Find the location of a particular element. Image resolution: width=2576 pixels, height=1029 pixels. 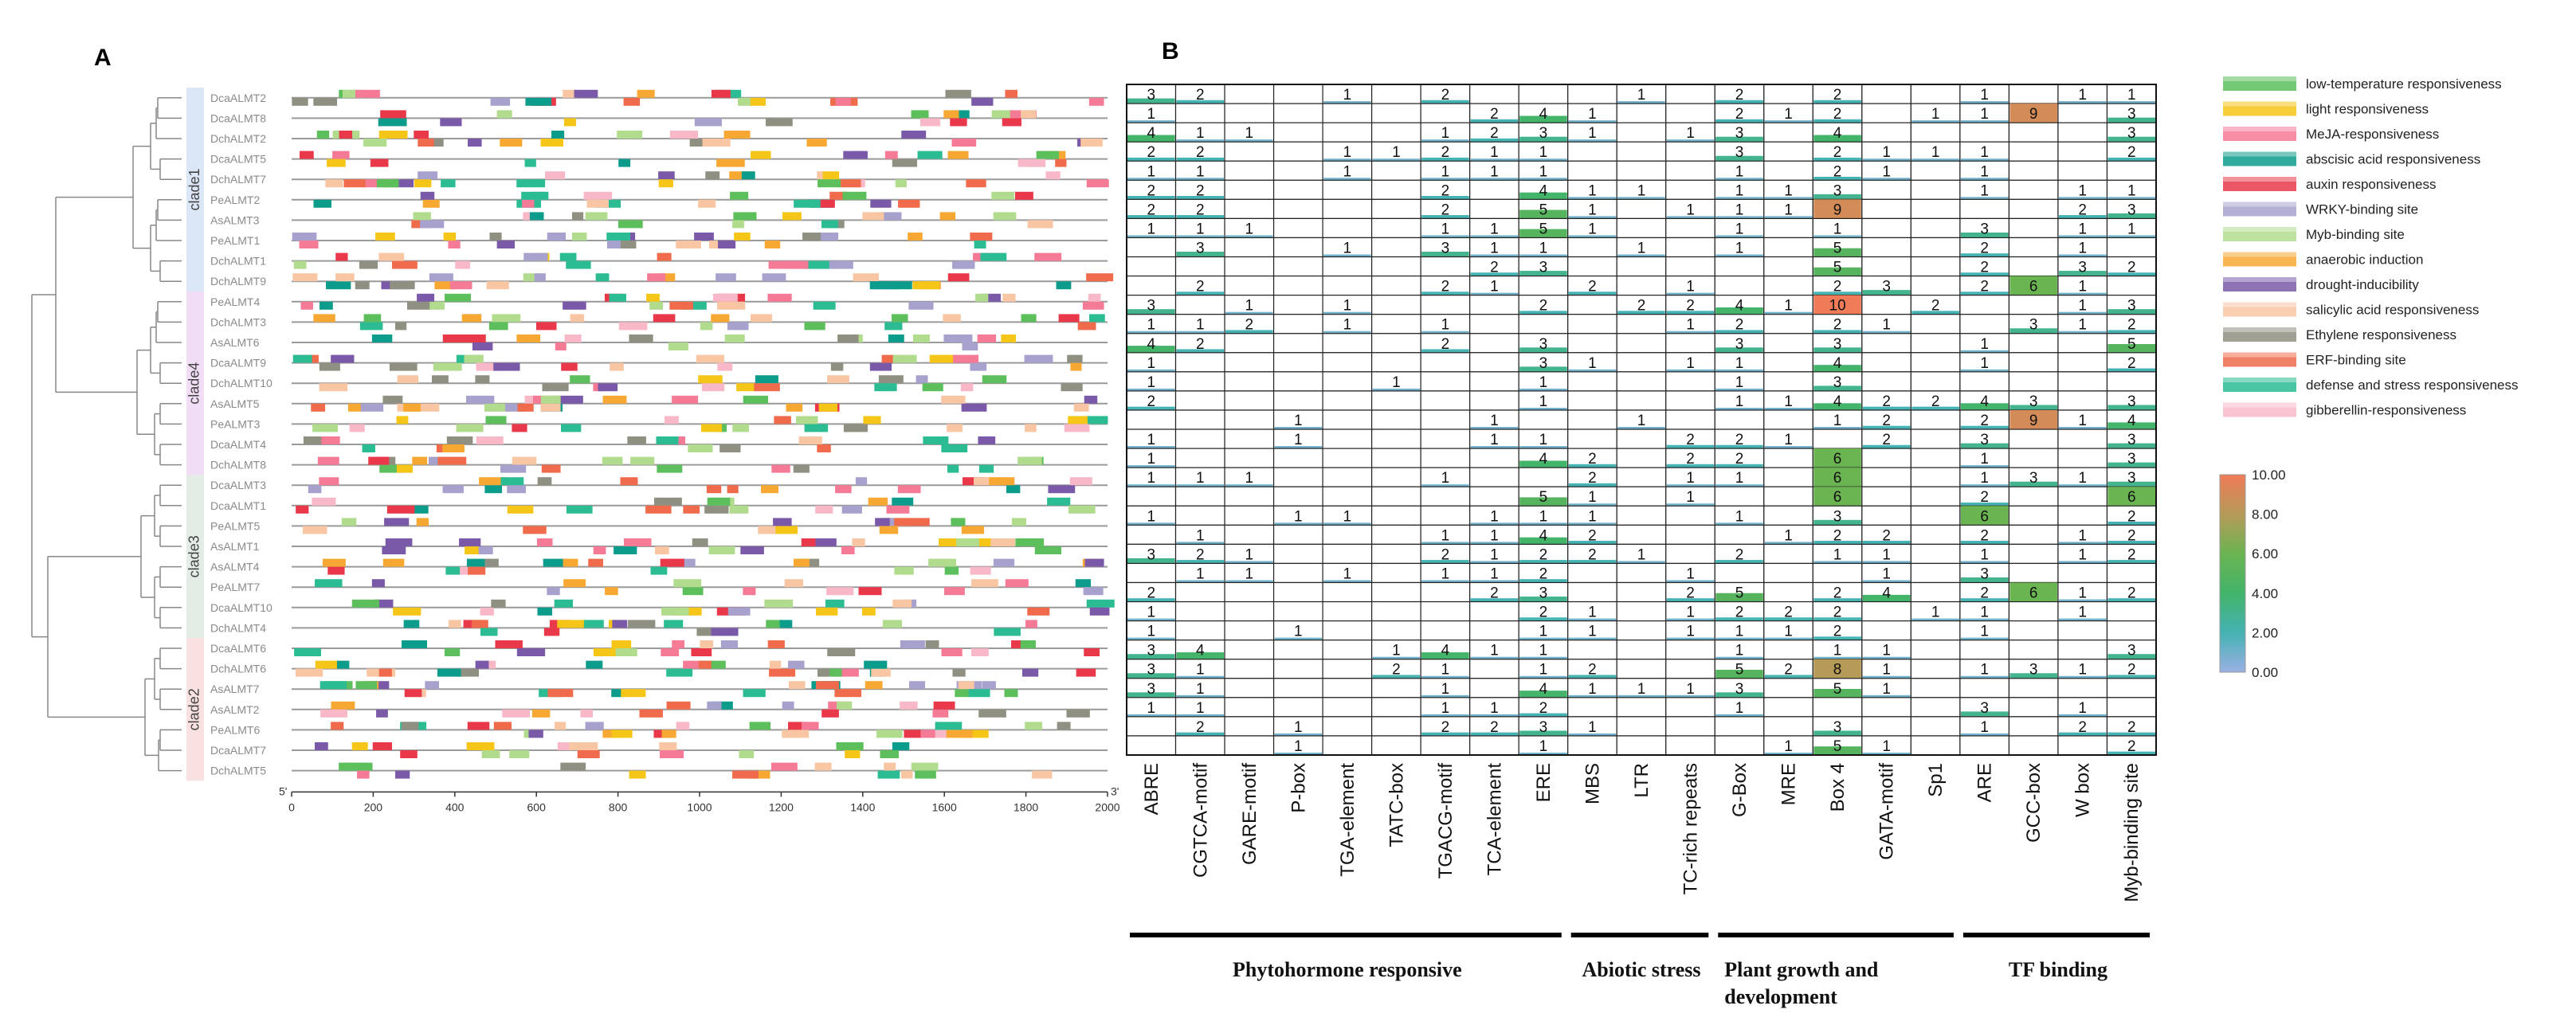

column-label: TCA-element is located at coordinates (1494, 819).